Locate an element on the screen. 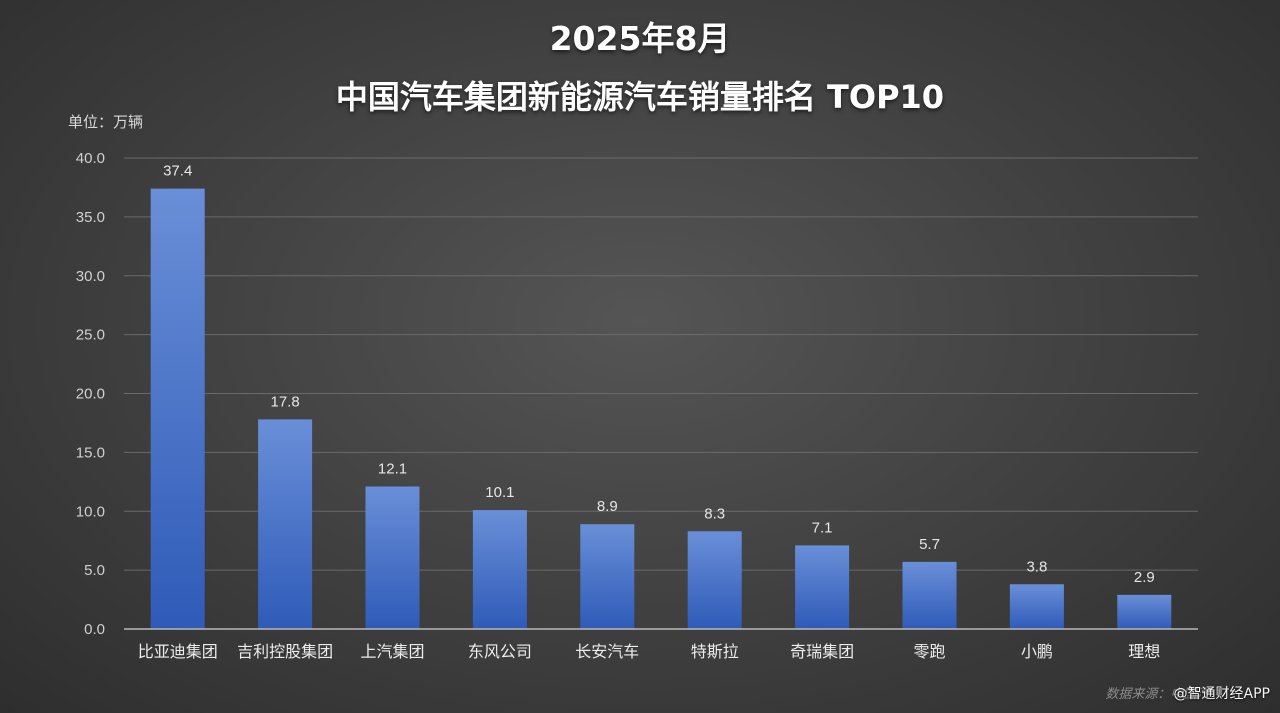 This screenshot has height=713, width=1280. x-tick-label: 吉利控股集团 is located at coordinates (285, 651).